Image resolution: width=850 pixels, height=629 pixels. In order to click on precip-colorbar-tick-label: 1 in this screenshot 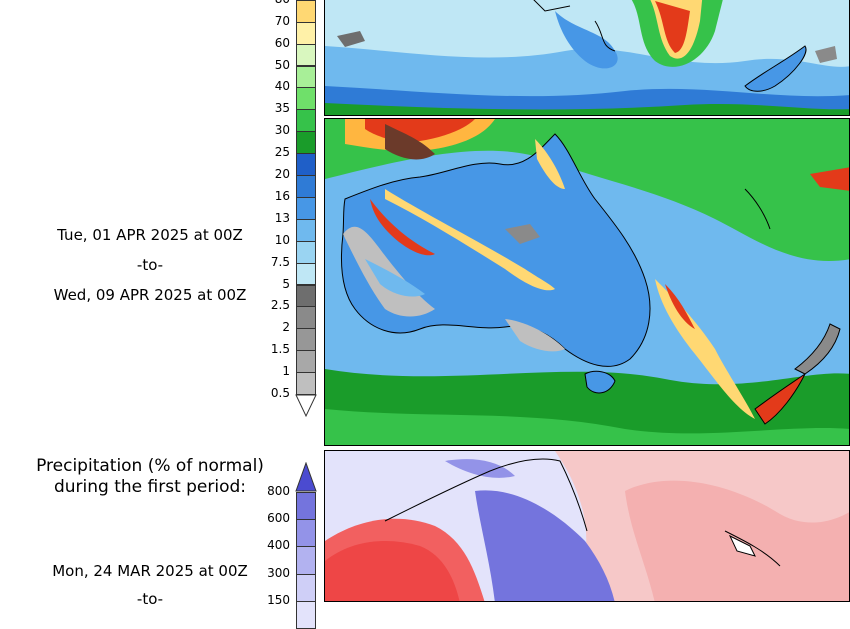, I will do `click(286, 371)`.